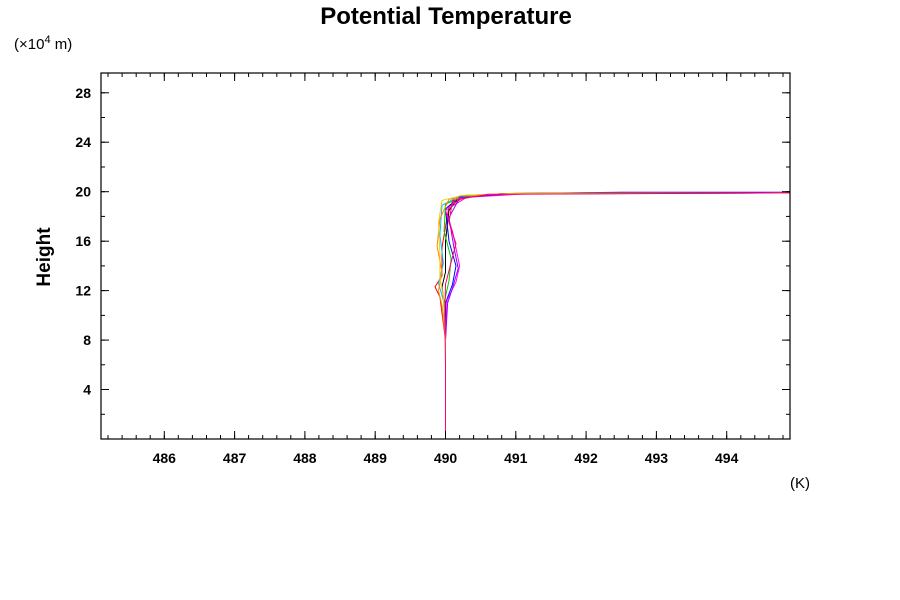  I want to click on x-tick-label: 494, so click(727, 458).